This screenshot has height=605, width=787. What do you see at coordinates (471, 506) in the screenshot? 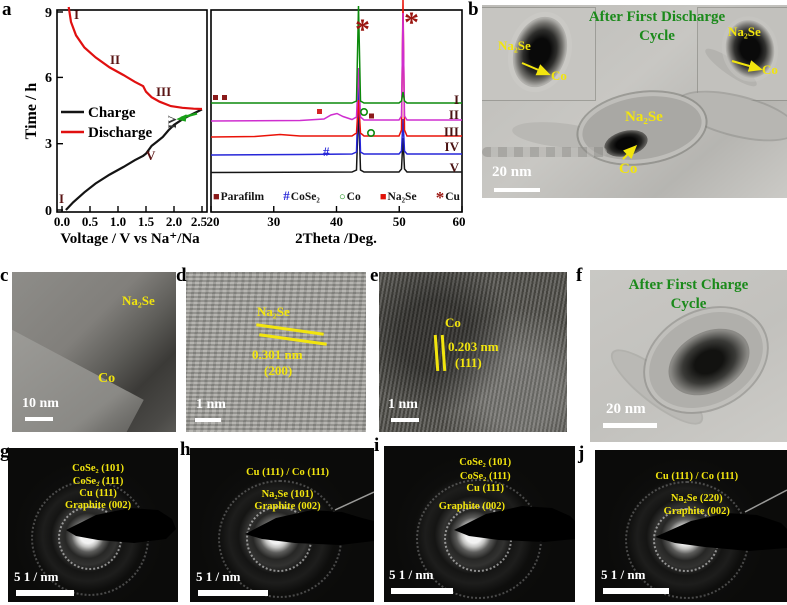
I see `panel-i-ring-label-4: Graphite (002)` at bounding box center [471, 506].